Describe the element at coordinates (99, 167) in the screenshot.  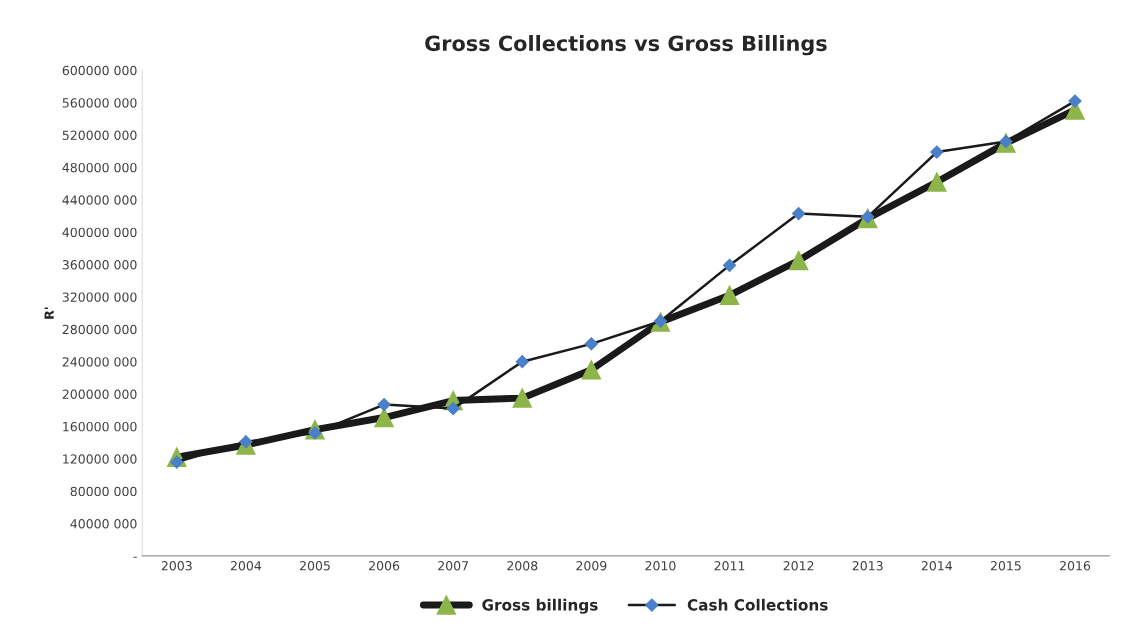
I see `y-tick-label: 480000 000` at that location.